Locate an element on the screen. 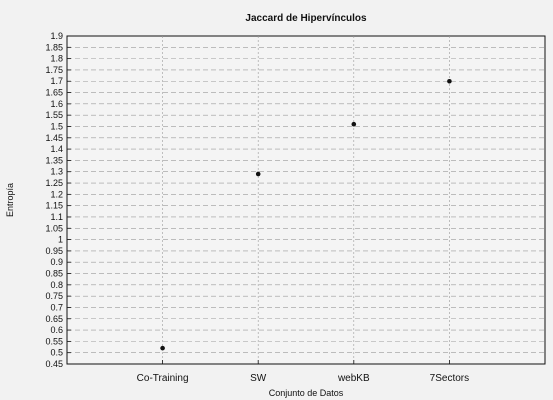 This screenshot has width=553, height=400. x-axis-label: Conjunto de Datos is located at coordinates (306, 393).